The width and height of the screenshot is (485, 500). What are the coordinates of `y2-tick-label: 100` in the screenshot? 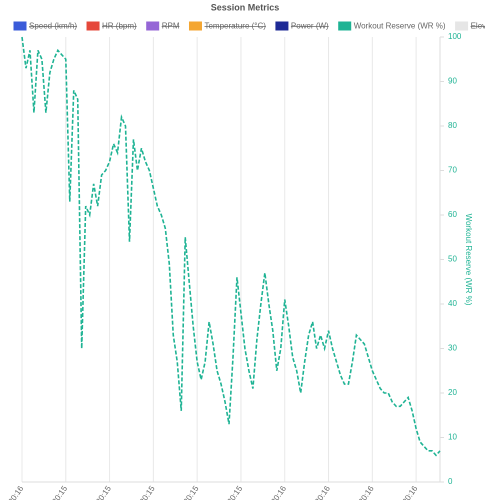 It's located at (455, 36).